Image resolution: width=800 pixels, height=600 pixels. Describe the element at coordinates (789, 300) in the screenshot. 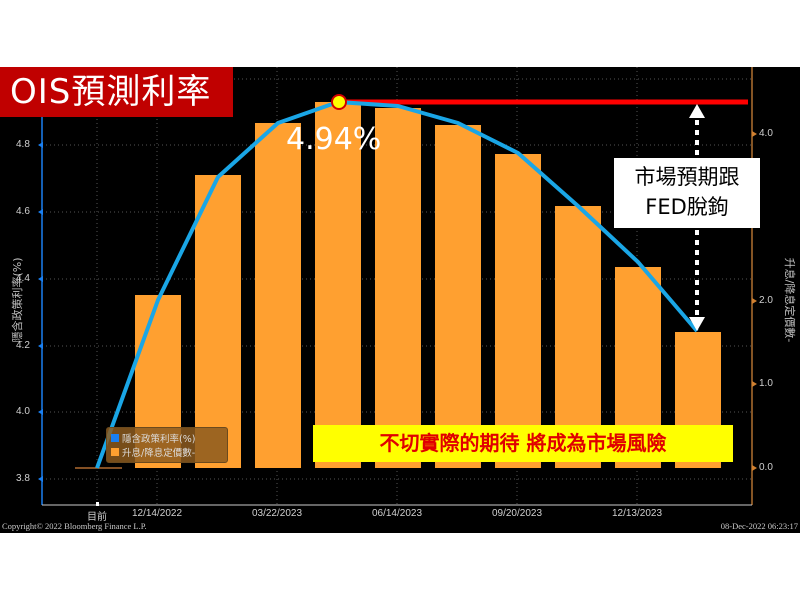

I see `right-axis-label: 升息/降息定價數-` at that location.